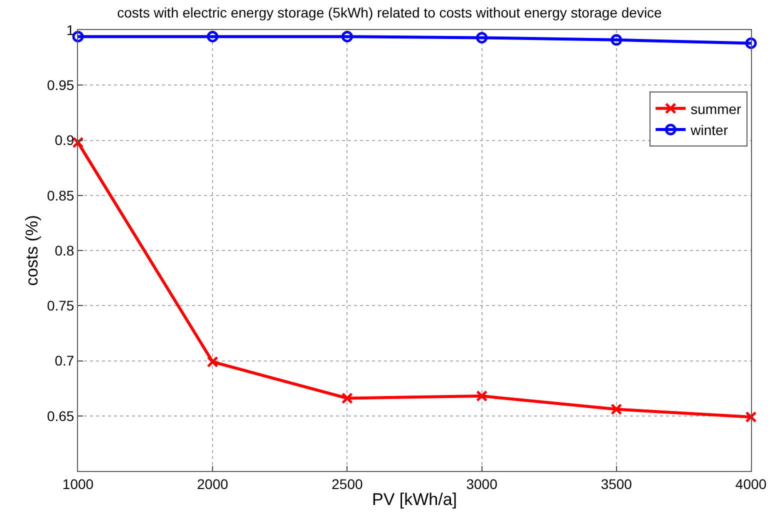 This screenshot has width=779, height=518. Describe the element at coordinates (709, 130) in the screenshot. I see `legend-label: winter` at that location.